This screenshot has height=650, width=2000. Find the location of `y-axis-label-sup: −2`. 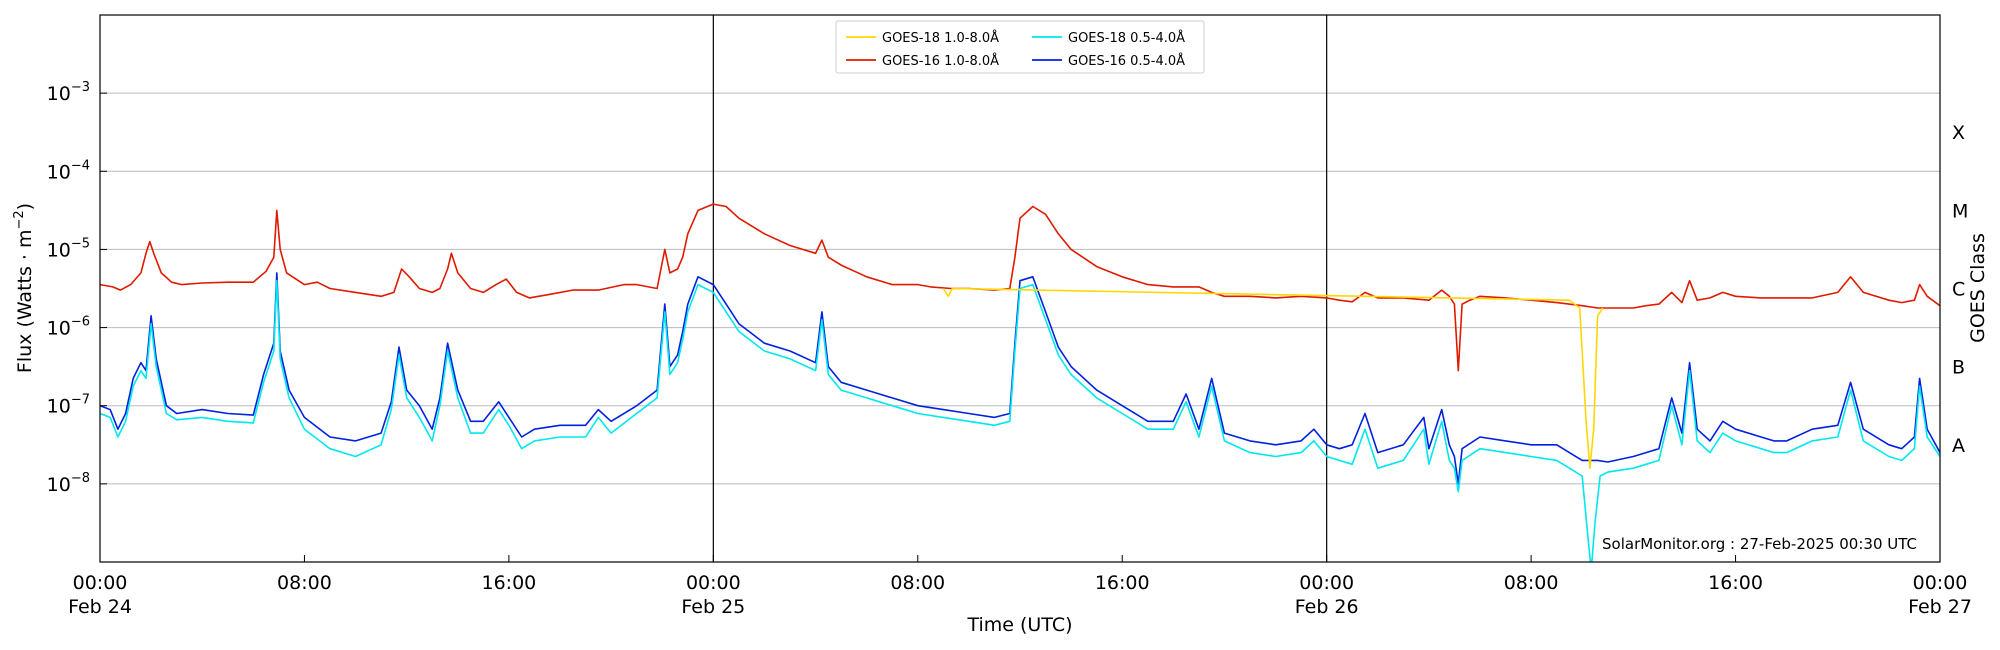

y-axis-label-sup: −2 is located at coordinates (19, 219).